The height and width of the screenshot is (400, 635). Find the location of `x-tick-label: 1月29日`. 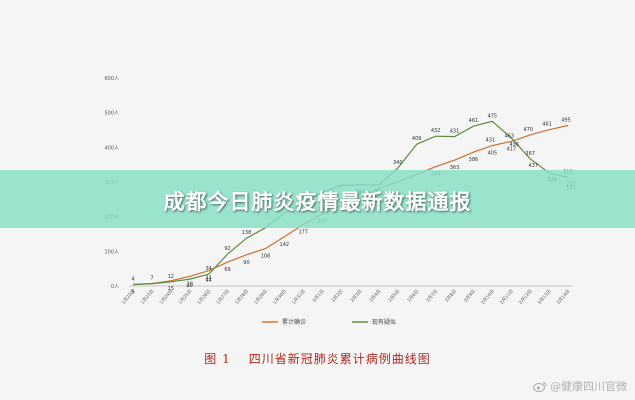

x-tick-label: 1月29日 is located at coordinates (261, 296).